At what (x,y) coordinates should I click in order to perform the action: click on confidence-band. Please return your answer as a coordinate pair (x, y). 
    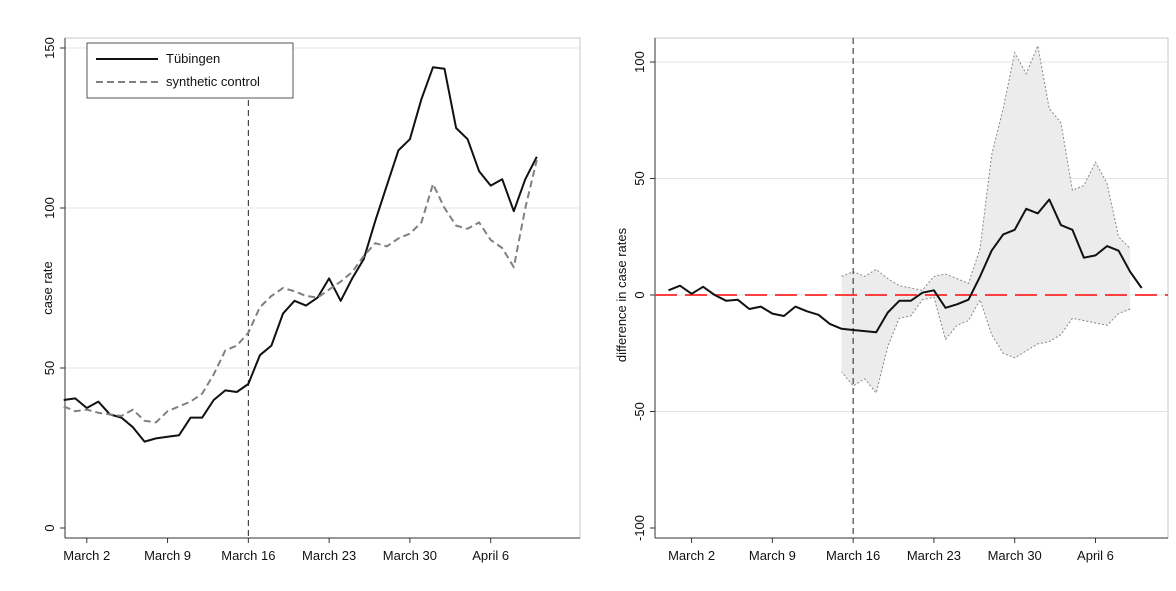
    Looking at the image, I should click on (986, 219).